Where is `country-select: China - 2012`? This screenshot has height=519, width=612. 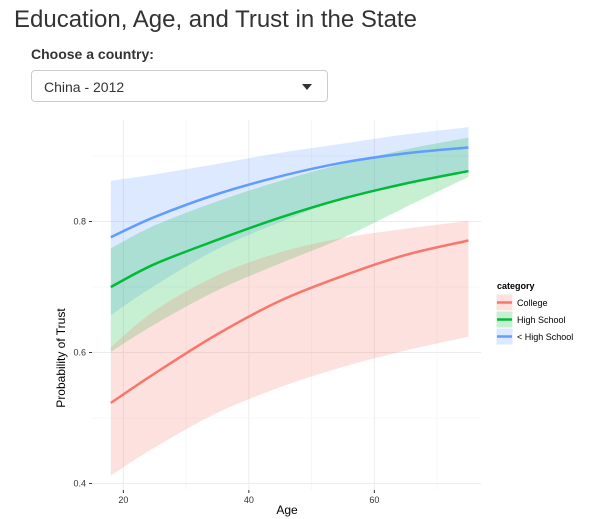 country-select: China - 2012 is located at coordinates (179, 86).